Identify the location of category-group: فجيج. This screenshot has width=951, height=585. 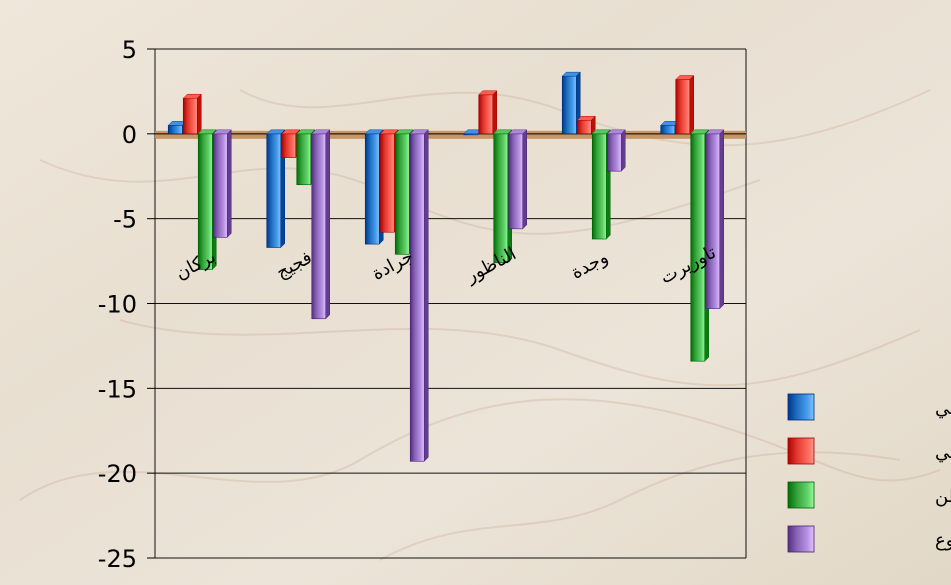
(298, 224).